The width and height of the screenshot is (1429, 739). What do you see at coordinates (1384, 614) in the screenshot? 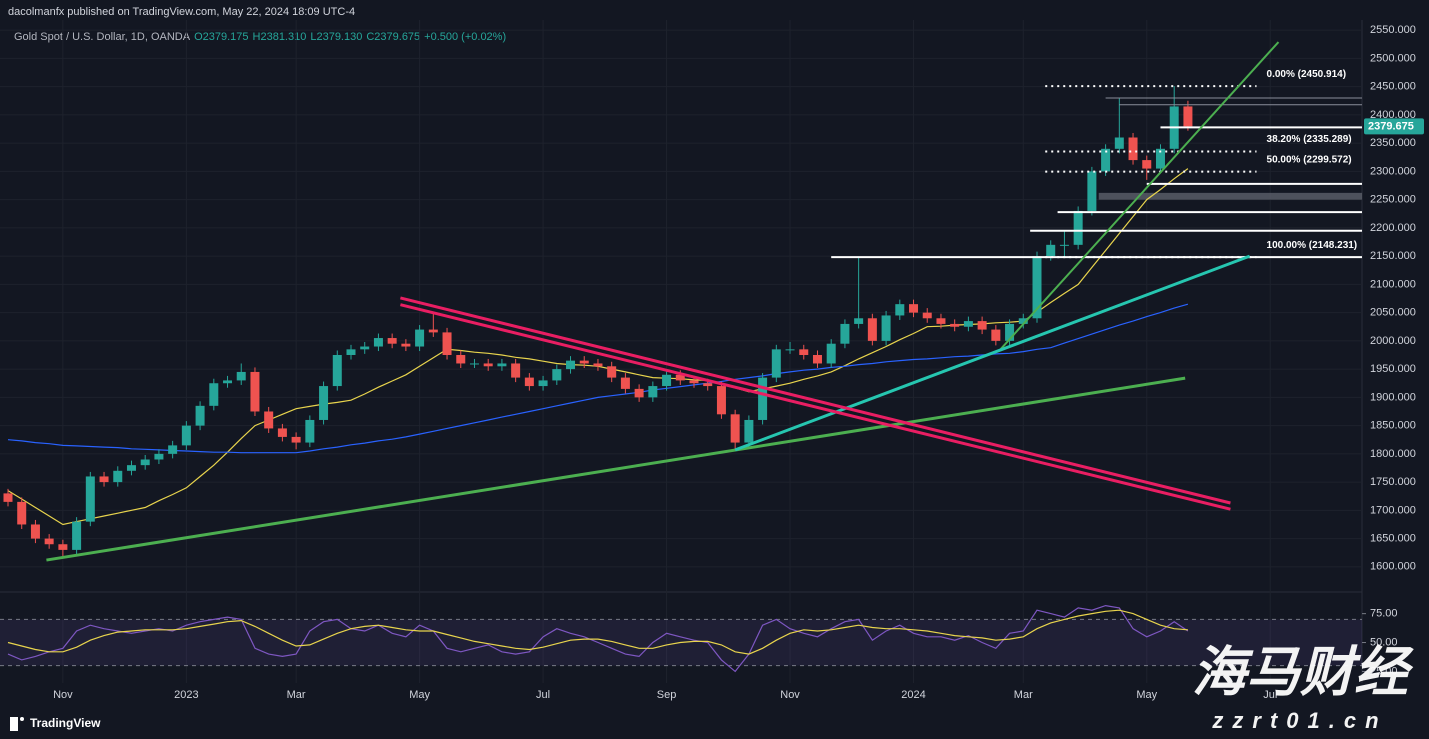
I see `rsi-tick-label: 75.00` at bounding box center [1384, 614].